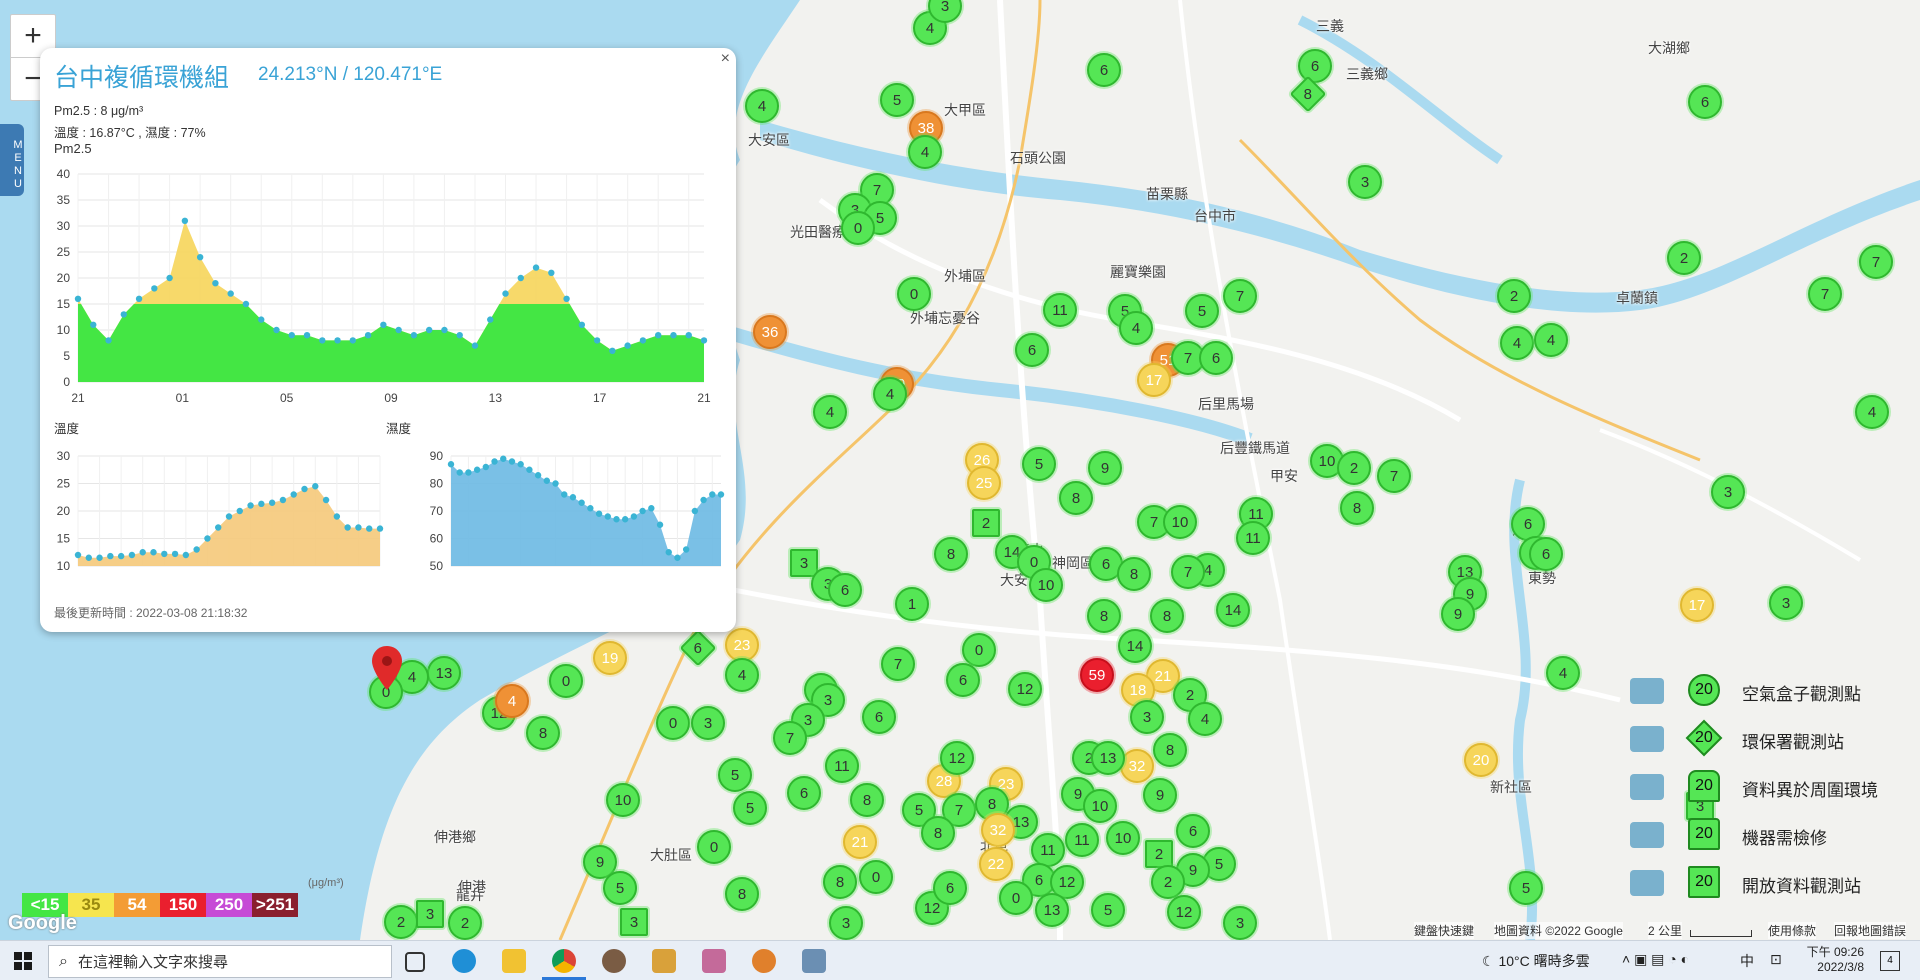 The image size is (1920, 980). What do you see at coordinates (387, 668) in the screenshot?
I see `selected-location-pin-icon` at bounding box center [387, 668].